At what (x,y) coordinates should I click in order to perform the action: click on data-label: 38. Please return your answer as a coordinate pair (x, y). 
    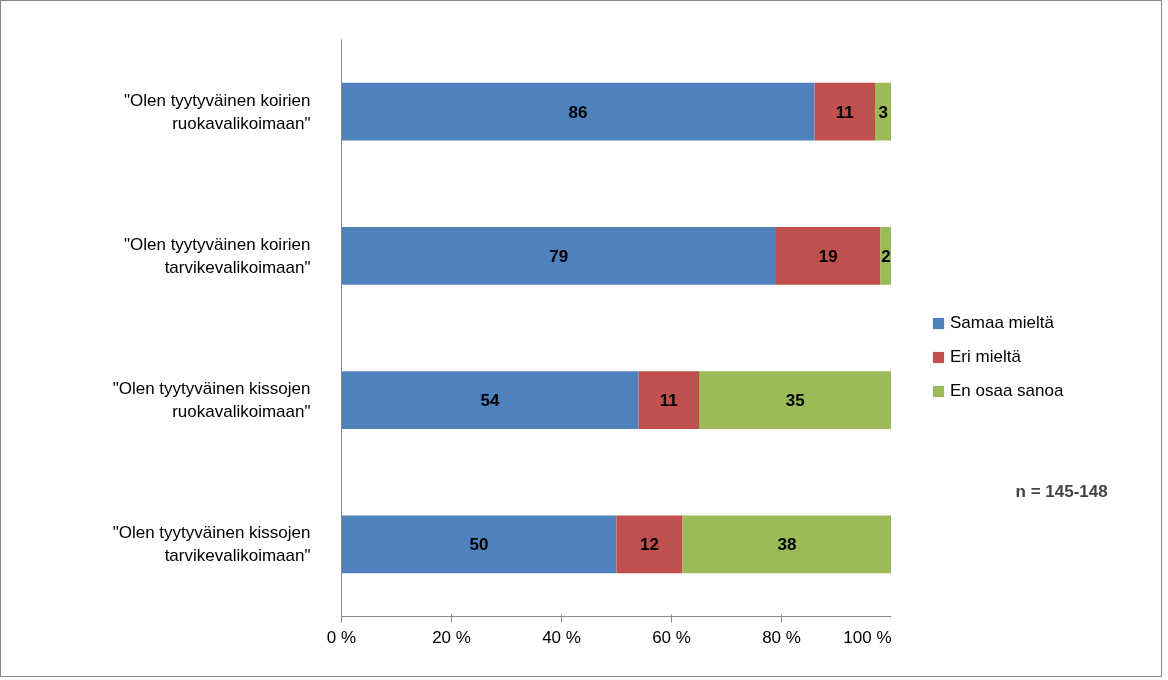
    Looking at the image, I should click on (787, 545).